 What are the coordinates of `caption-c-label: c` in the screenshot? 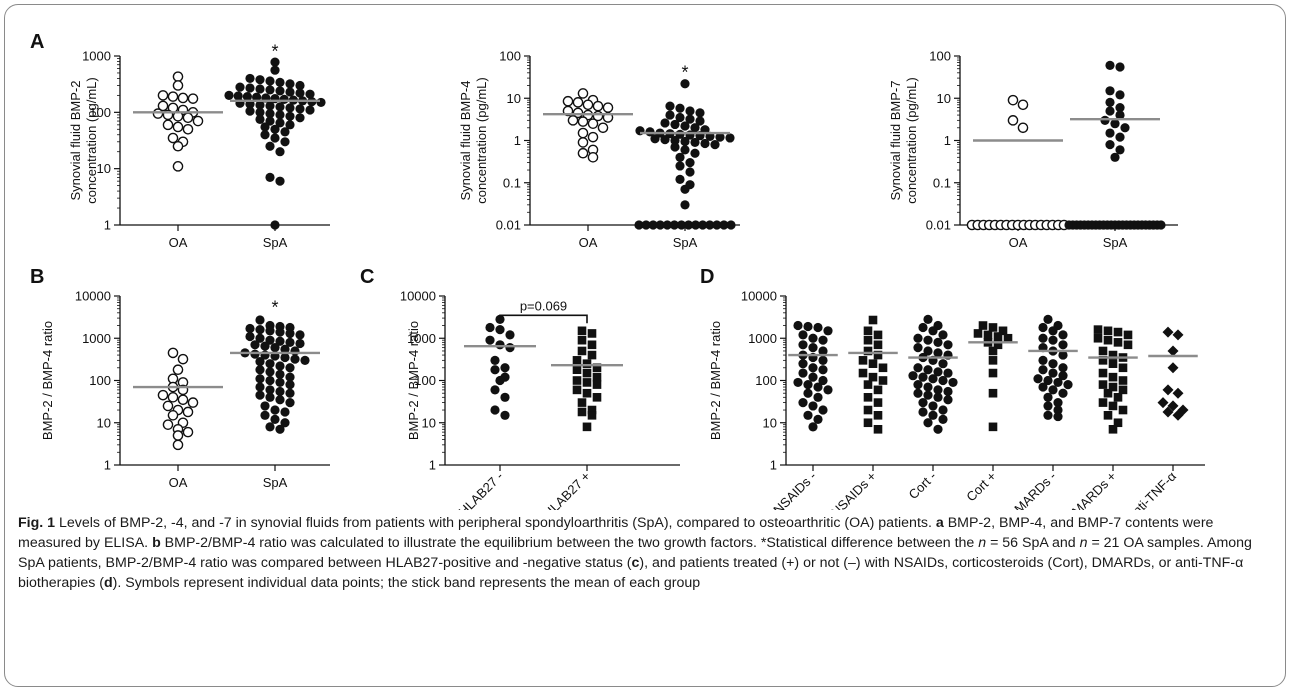 It's located at (635, 563).